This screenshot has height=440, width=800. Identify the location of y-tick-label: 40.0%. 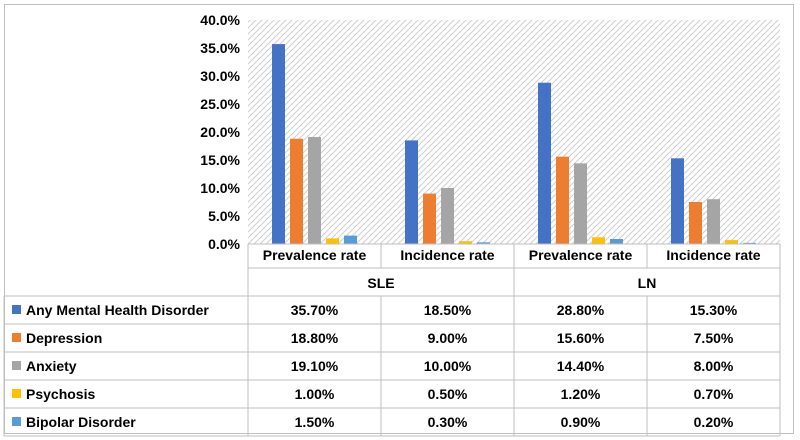
(220, 20).